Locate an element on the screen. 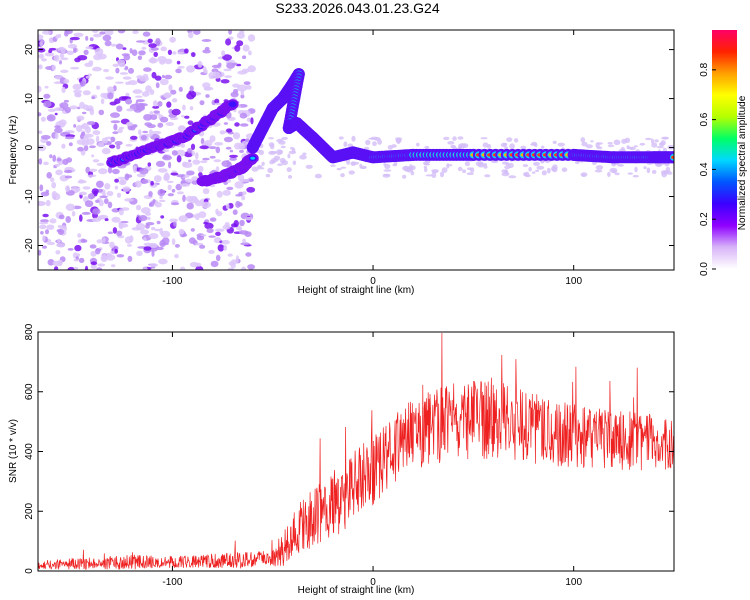  x-tick-label: 0 is located at coordinates (373, 582).